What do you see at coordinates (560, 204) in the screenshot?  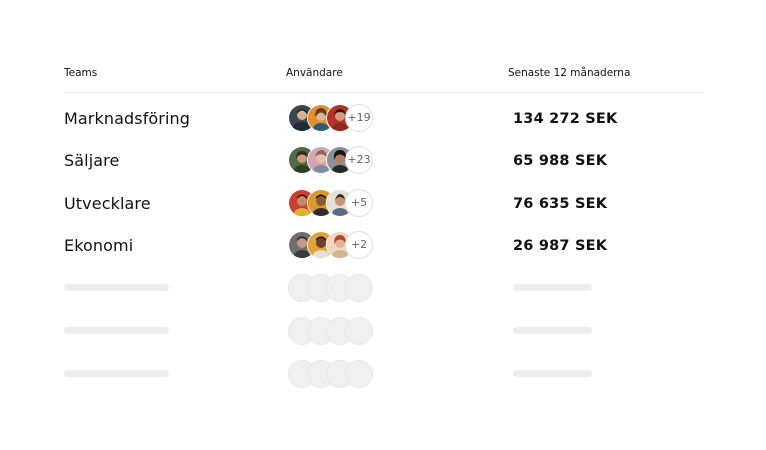 I see `team-total: 76 635 SEK` at bounding box center [560, 204].